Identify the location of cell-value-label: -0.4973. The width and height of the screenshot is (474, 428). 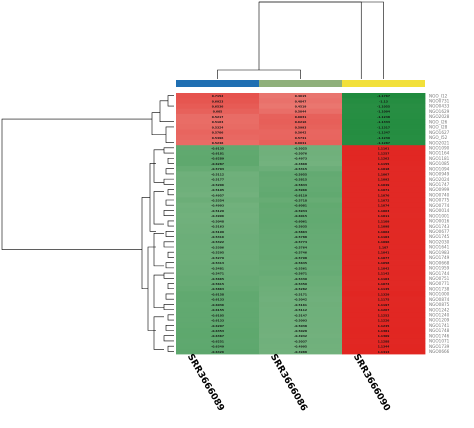
(300, 159).